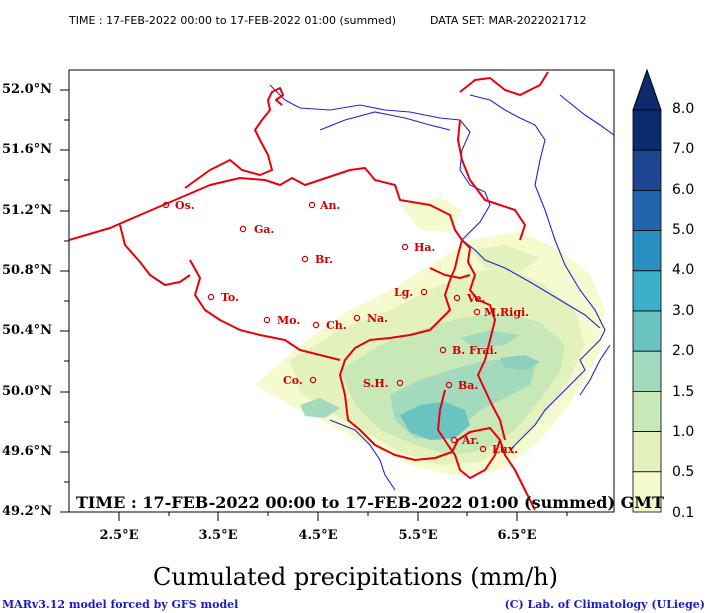 This screenshot has height=613, width=711. Describe the element at coordinates (380, 162) in the screenshot. I see `coast-line` at that location.